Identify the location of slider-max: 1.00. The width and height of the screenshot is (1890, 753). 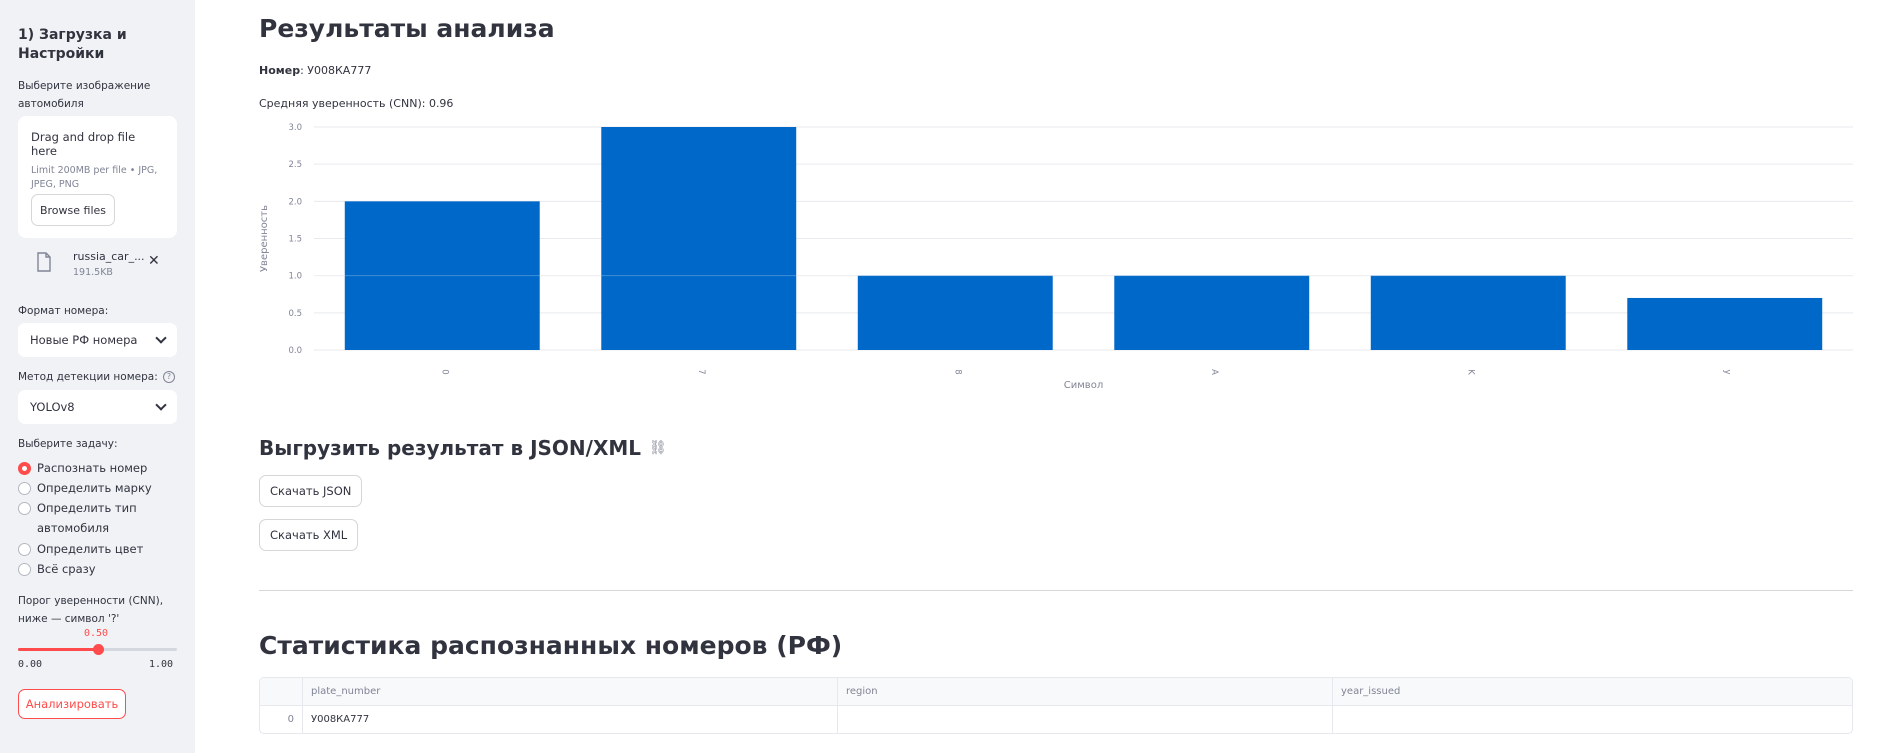
(161, 664).